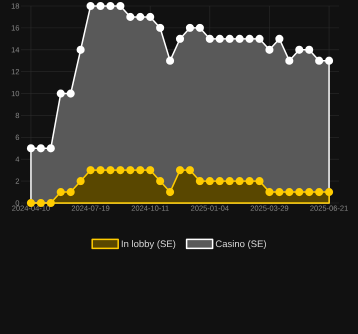  I want to click on legend-label: In lobby (SE), so click(149, 245).